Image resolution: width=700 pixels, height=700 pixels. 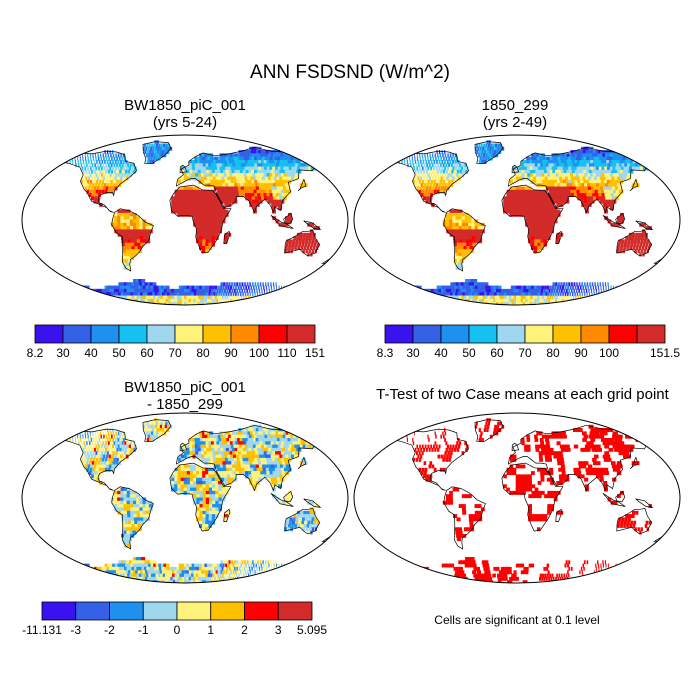 What do you see at coordinates (210, 630) in the screenshot?
I see `colorbar-label: 1` at bounding box center [210, 630].